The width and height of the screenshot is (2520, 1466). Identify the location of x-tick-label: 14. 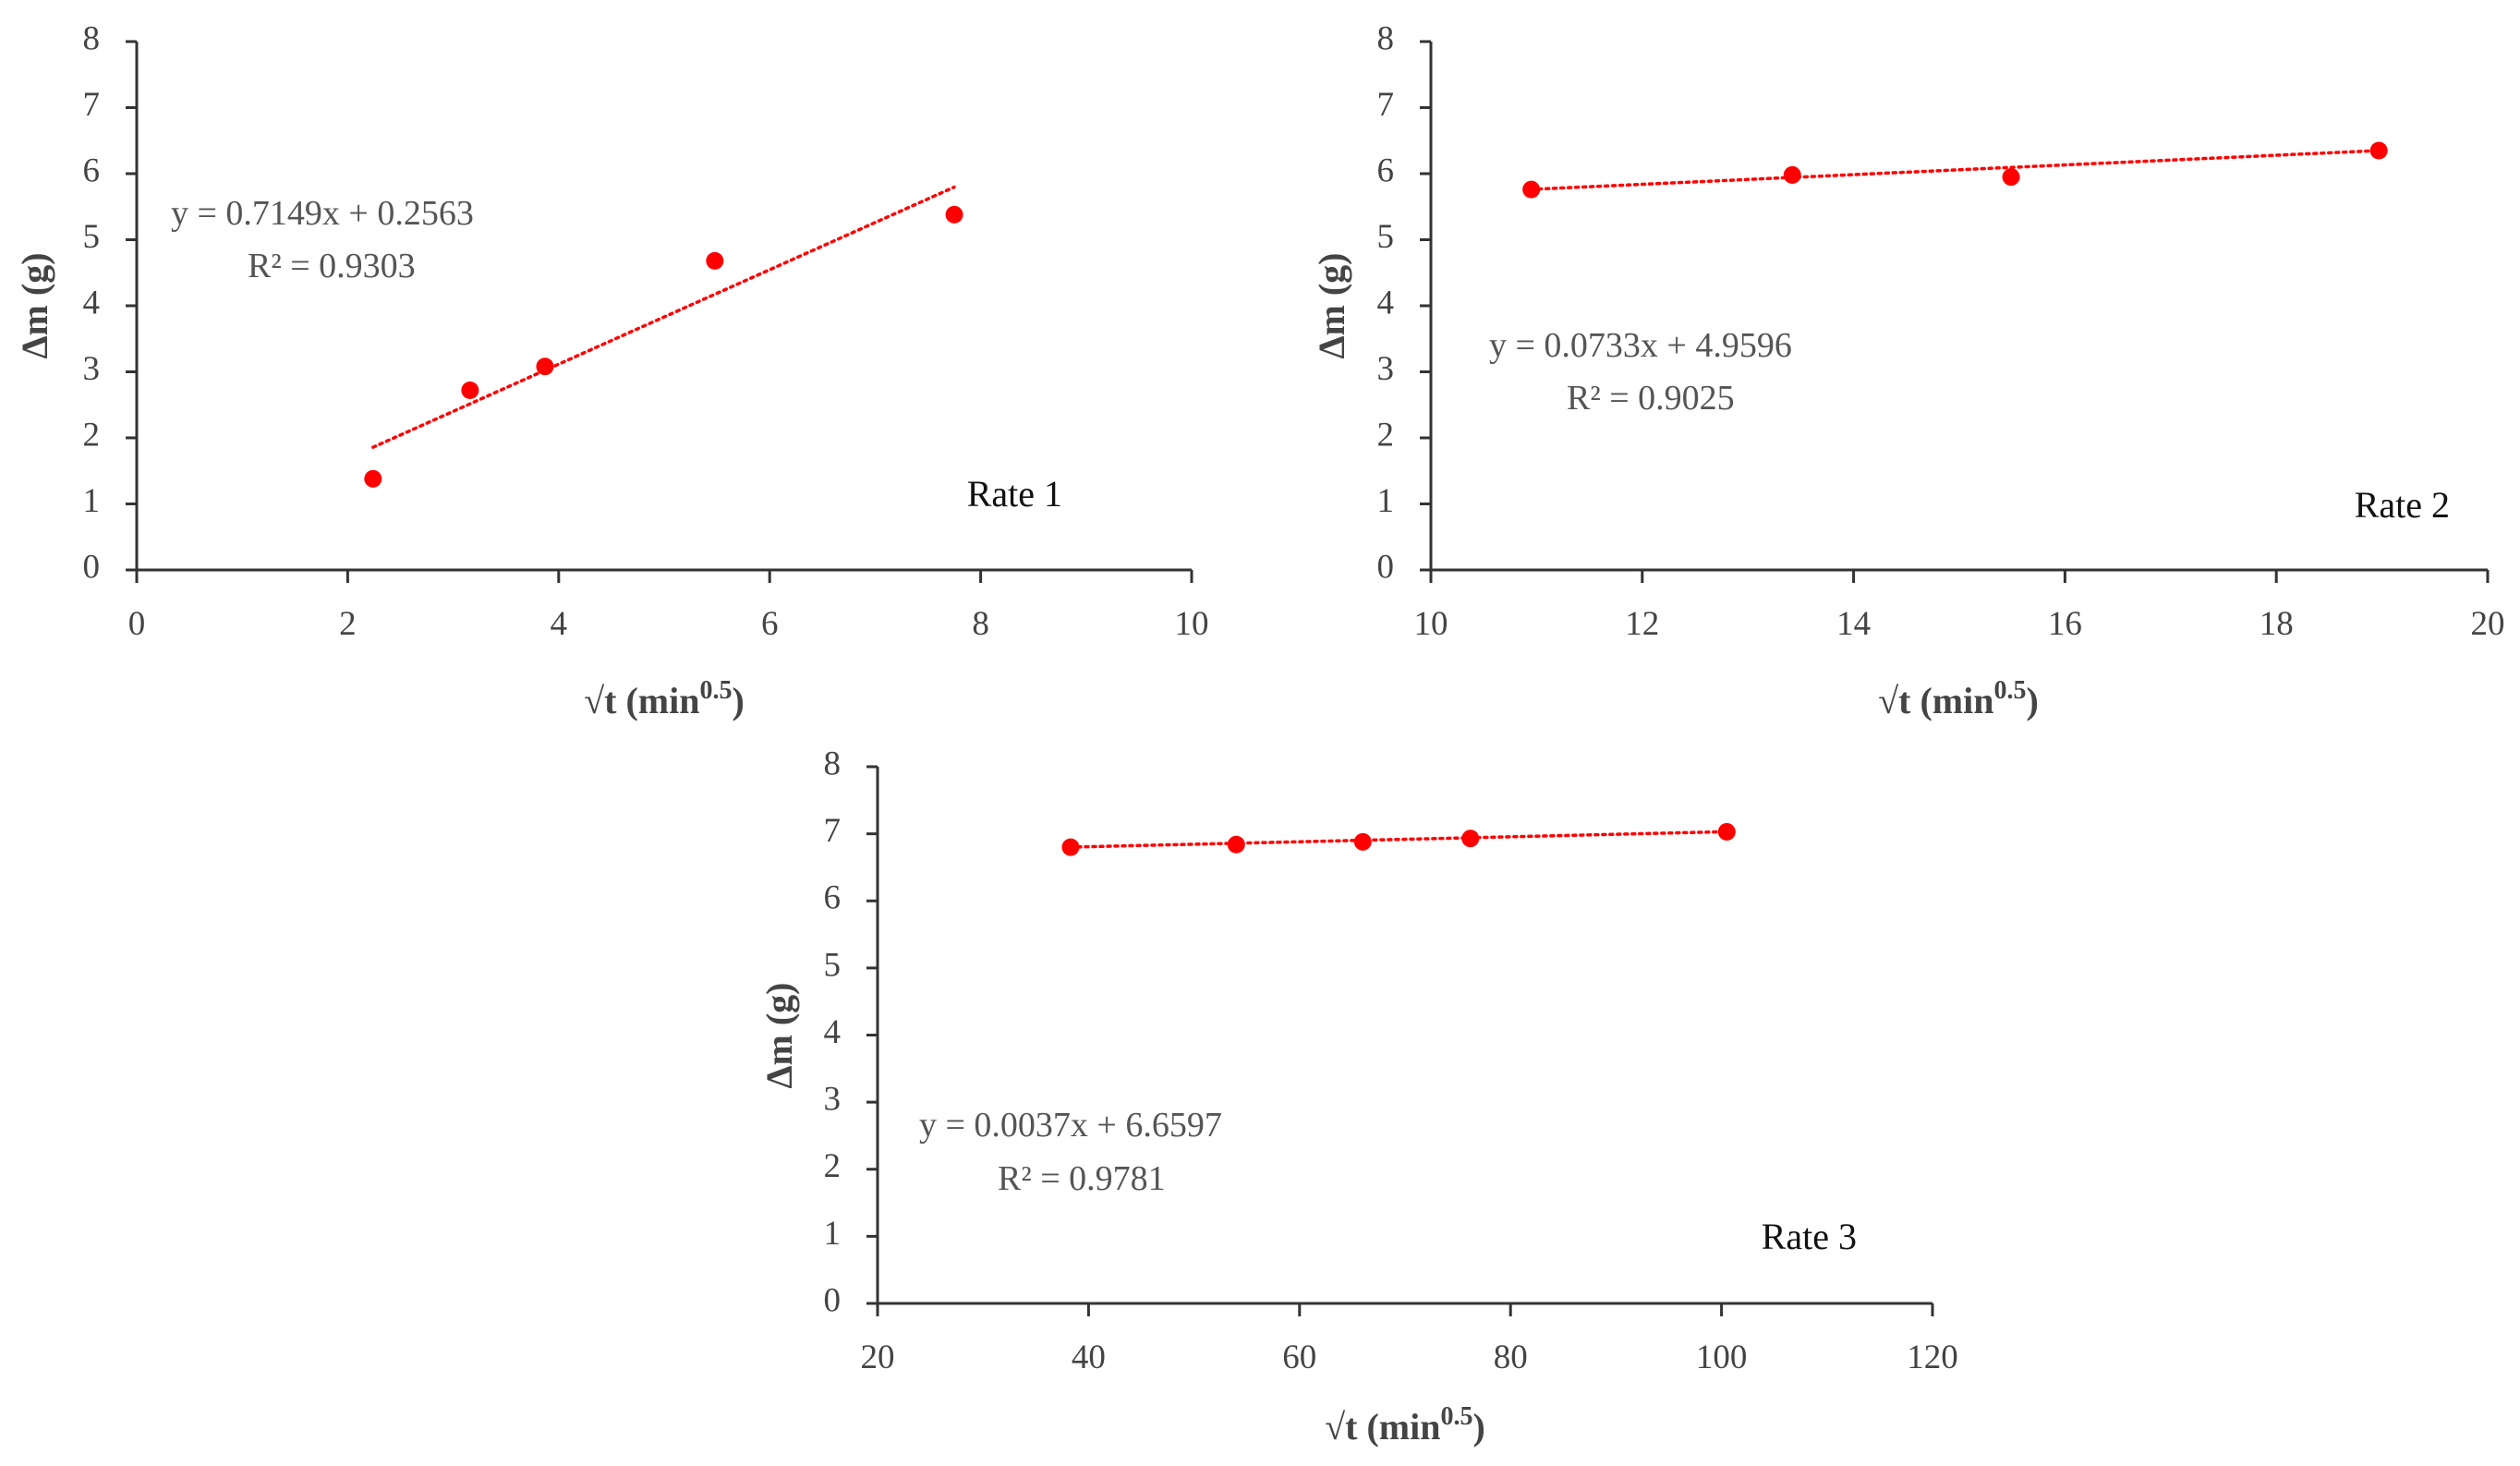
(1853, 624).